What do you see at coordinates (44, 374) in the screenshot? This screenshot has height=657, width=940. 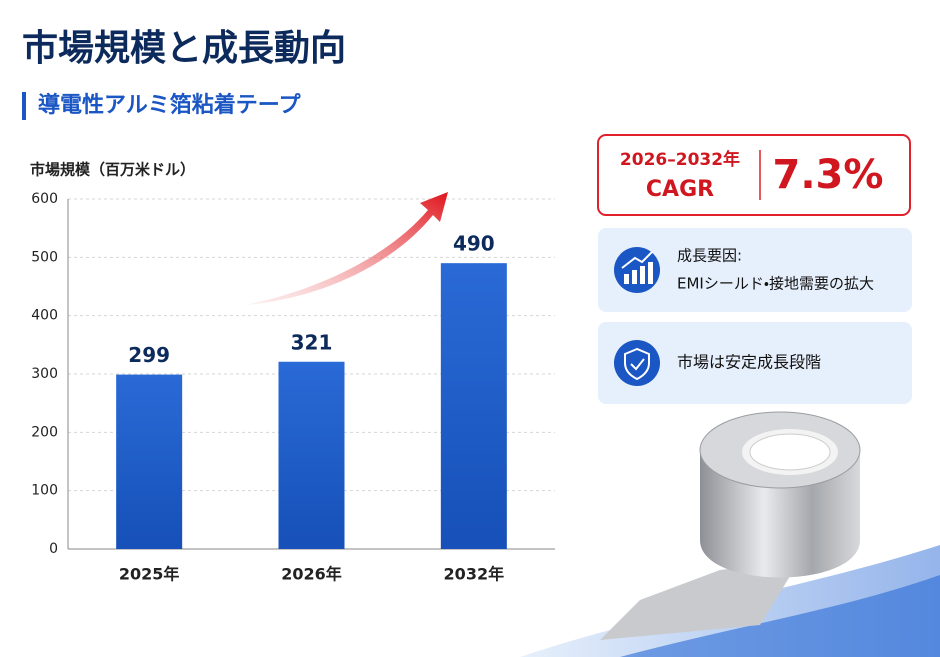 I see `y-tick-label: 300` at bounding box center [44, 374].